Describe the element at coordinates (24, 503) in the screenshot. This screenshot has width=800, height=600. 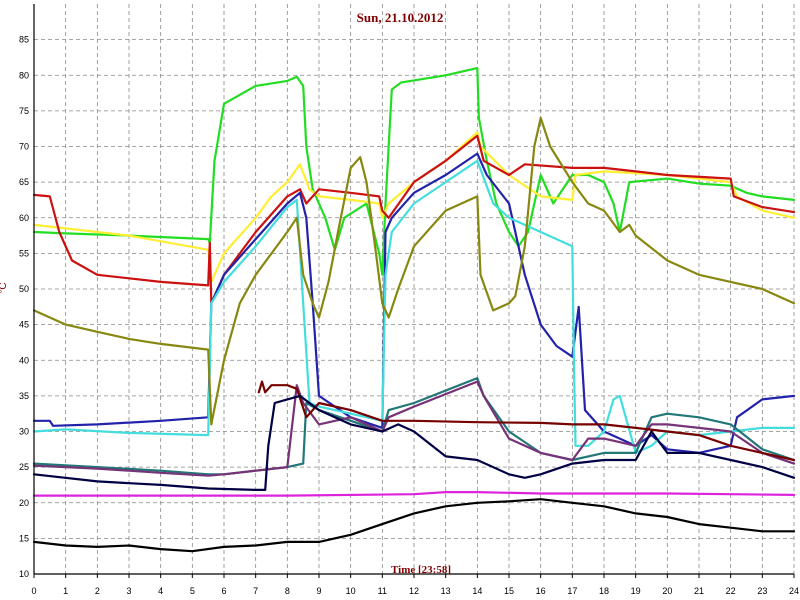
I see `y-tick-label-20: 20` at that location.